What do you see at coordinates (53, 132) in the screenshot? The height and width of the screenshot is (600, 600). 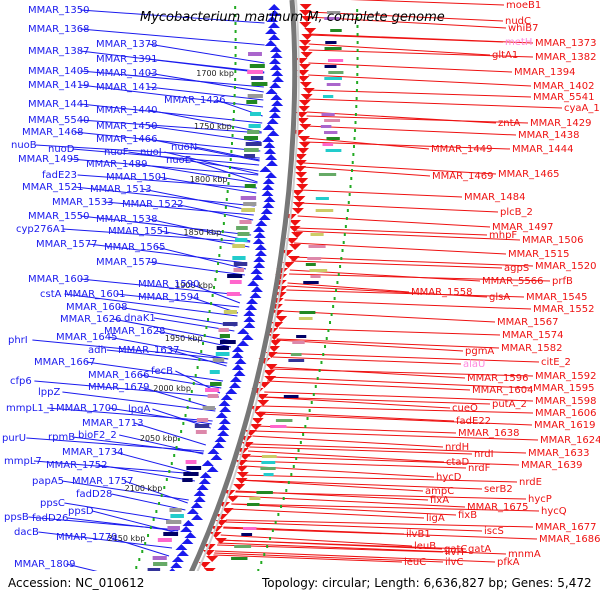 I see `left-gene-label: MMAR_1468` at bounding box center [53, 132].